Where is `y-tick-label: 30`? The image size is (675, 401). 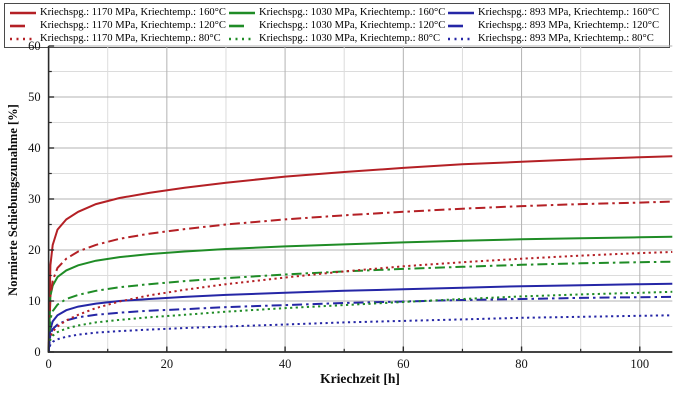
y-tick-label: 30 is located at coordinates (34, 199).